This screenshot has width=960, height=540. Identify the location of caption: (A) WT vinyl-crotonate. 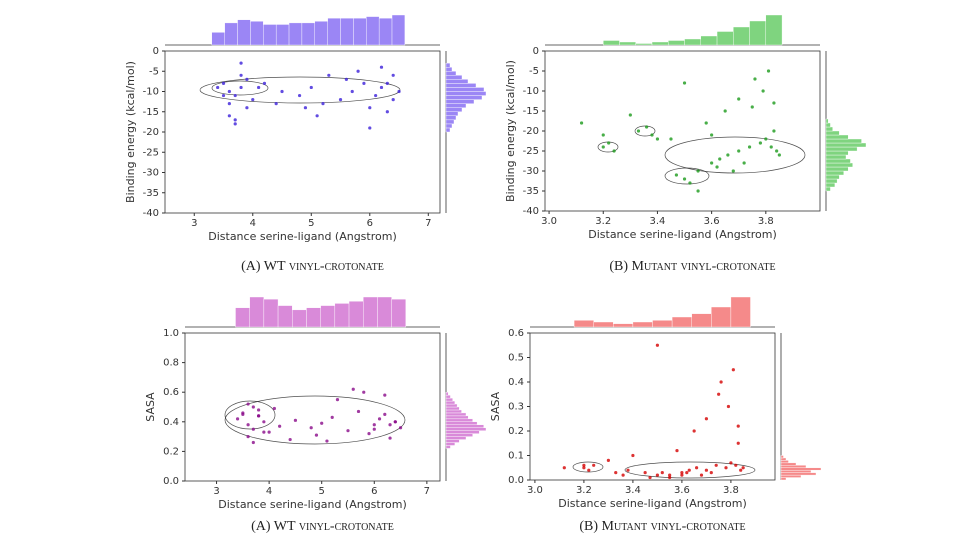
(322, 526).